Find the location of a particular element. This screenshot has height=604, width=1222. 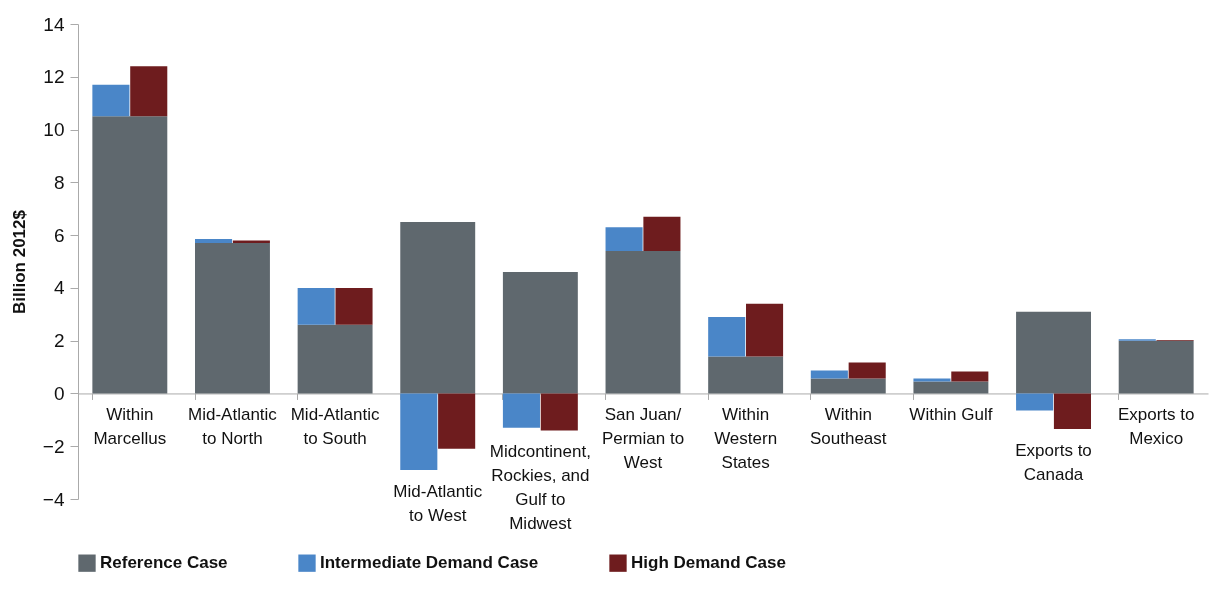

x-tick-label: Within Marcellus is located at coordinates (130, 427).